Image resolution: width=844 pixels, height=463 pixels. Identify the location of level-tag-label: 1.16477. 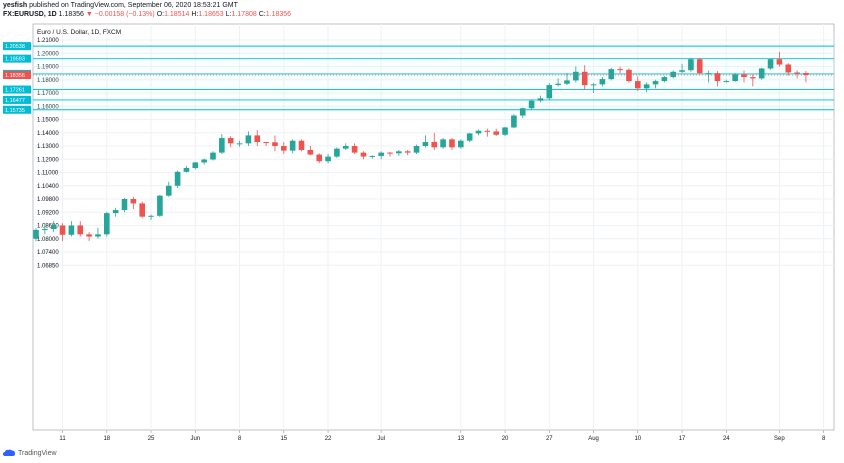
(15, 101).